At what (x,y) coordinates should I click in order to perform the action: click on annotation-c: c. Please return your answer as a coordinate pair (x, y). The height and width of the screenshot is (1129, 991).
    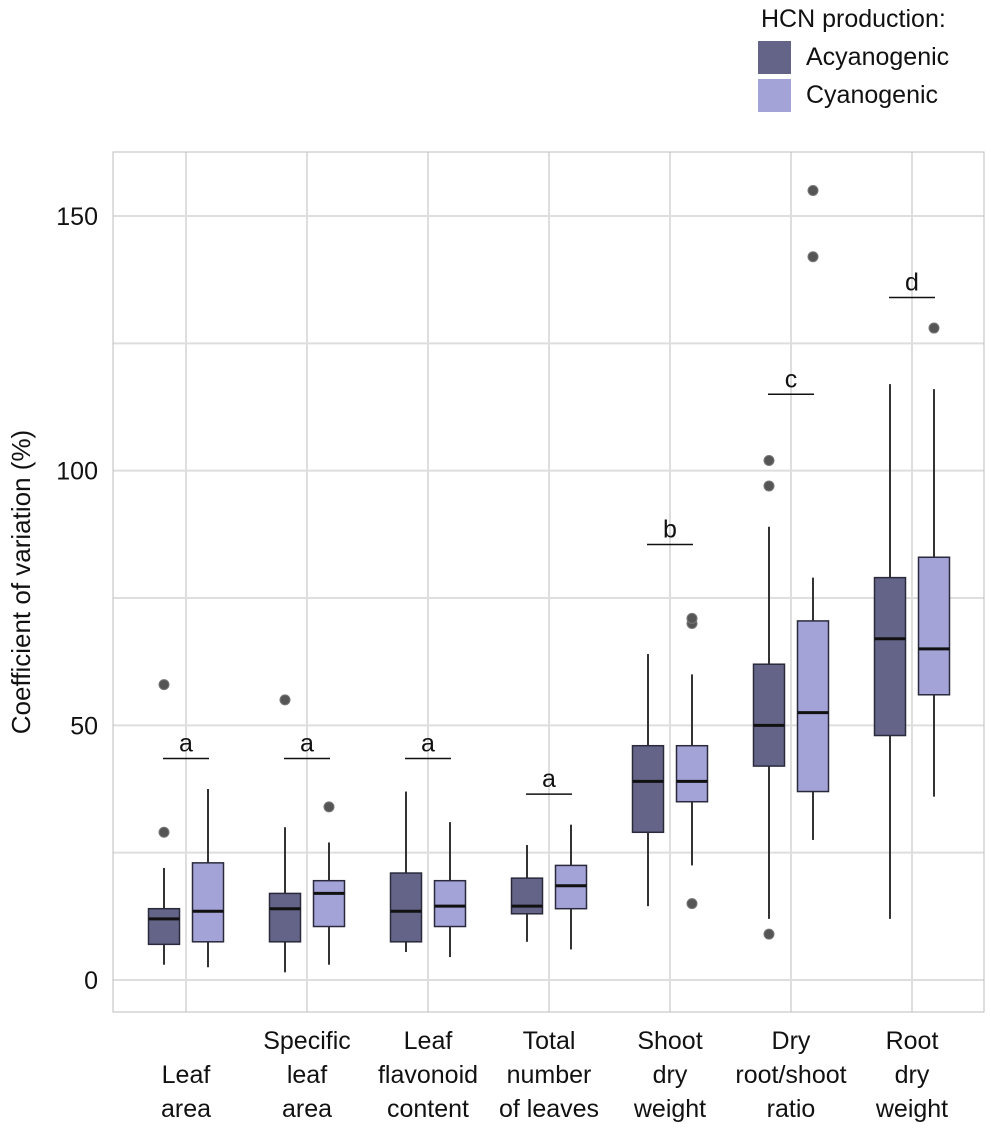
    Looking at the image, I should click on (791, 380).